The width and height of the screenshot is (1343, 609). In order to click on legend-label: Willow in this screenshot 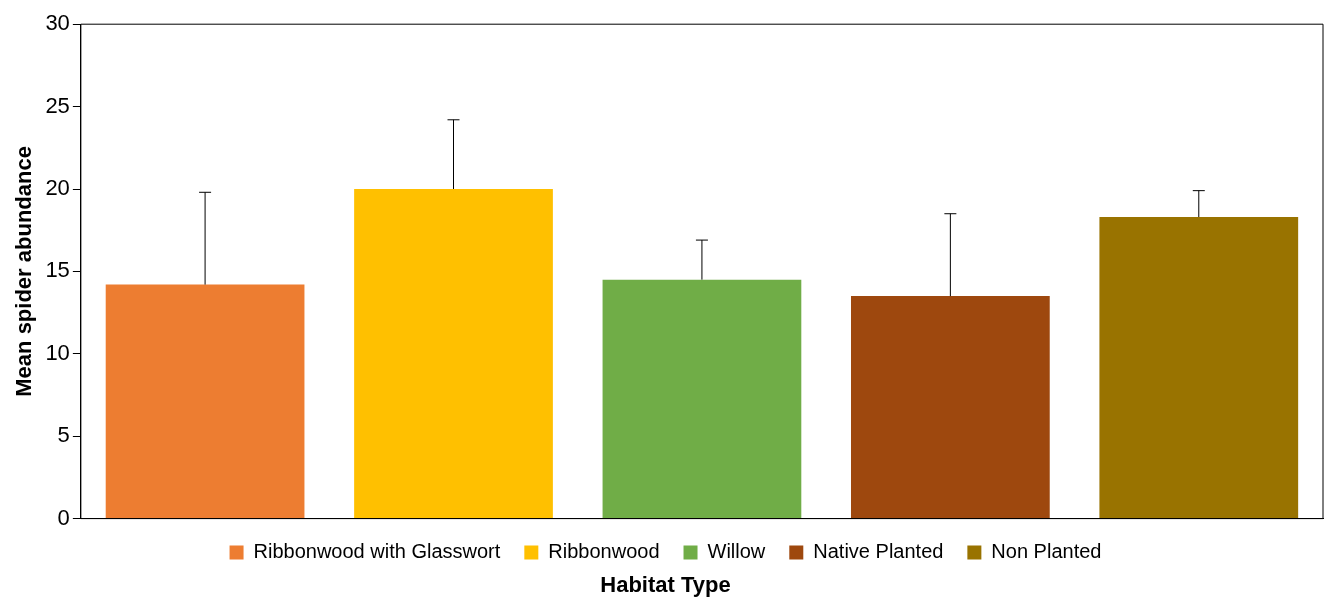, I will do `click(736, 551)`.